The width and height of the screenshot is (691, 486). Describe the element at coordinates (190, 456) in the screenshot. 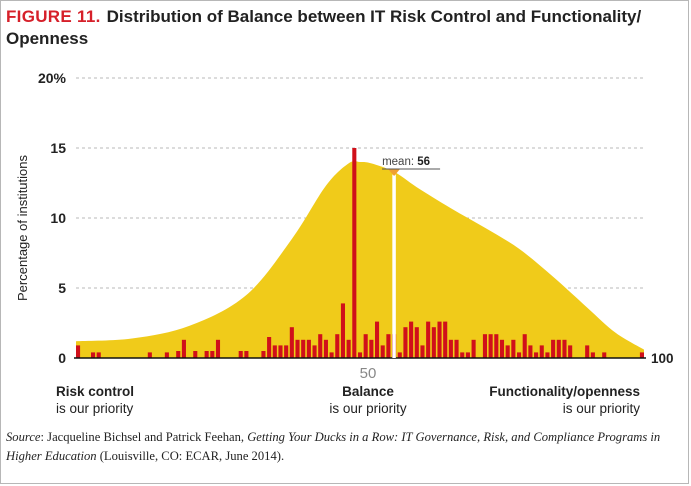

I see `source-tail: (Louisville, CO: ECAR, June 2014).` at that location.